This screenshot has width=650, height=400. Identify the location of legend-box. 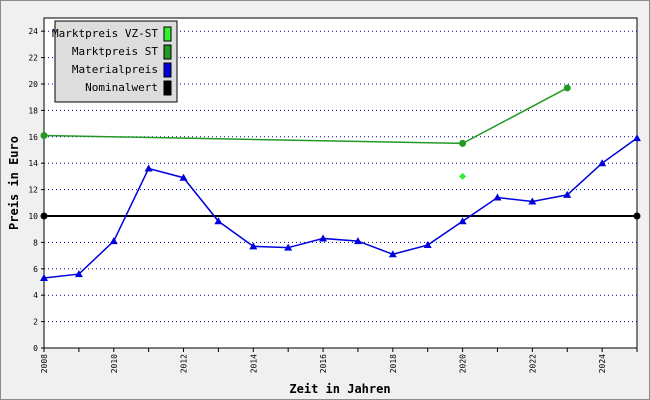
(116, 61).